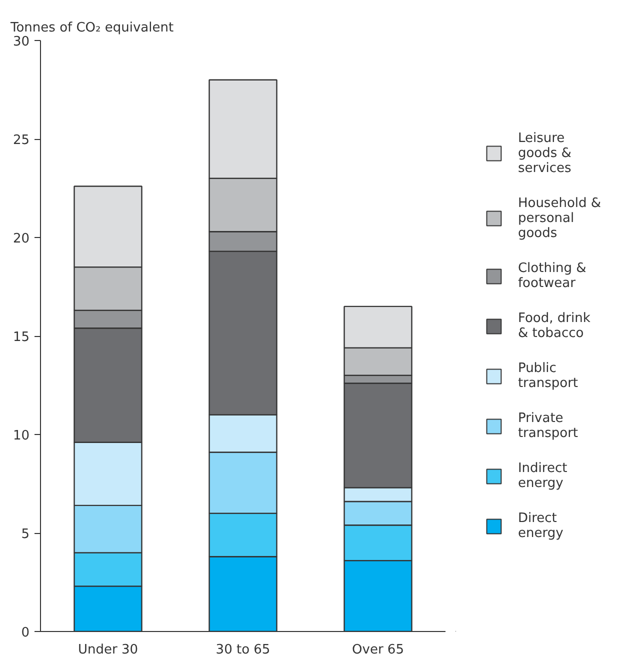  What do you see at coordinates (545, 153) in the screenshot?
I see `legend-label: Leisure goods & services` at bounding box center [545, 153].